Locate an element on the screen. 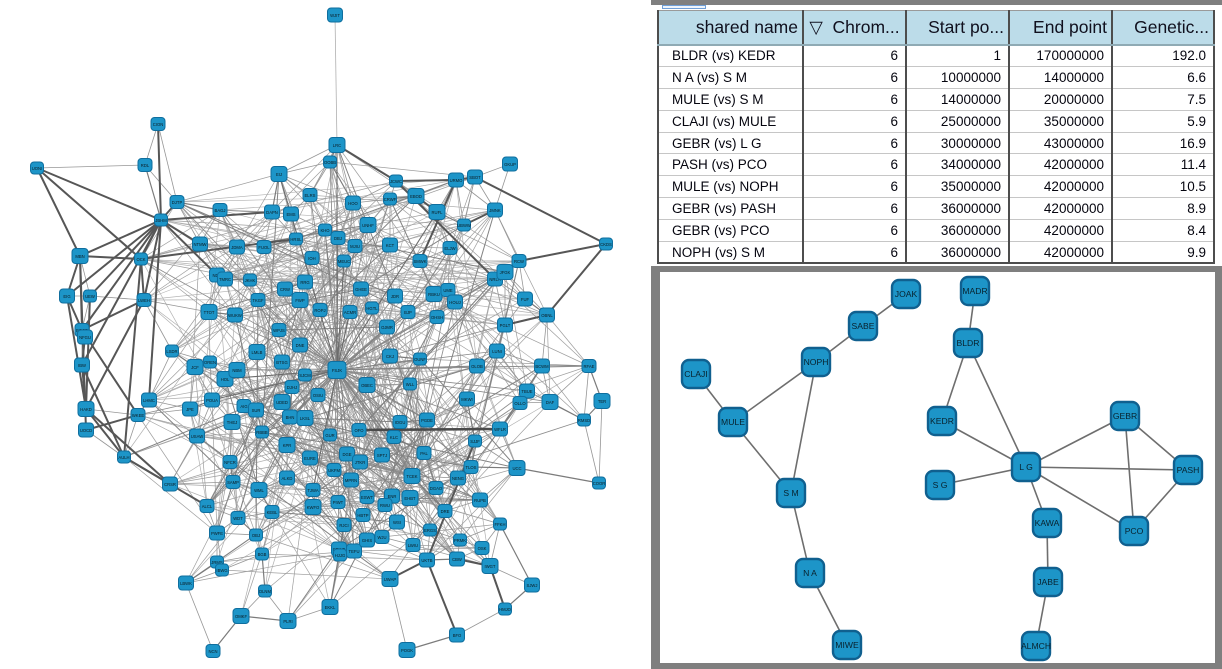  svg-text: JDMA is located at coordinates (237, 247).